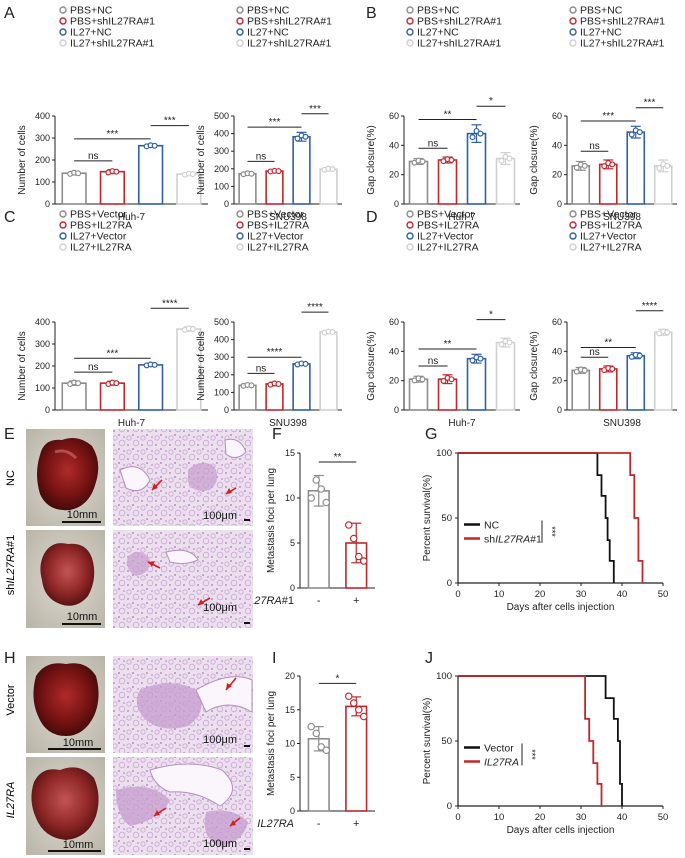 Image resolution: width=685 pixels, height=858 pixels. What do you see at coordinates (129, 755) in the screenshot?
I see `panel-h-images: Vector IL27RA 10mm 100μm 10mm 100μm` at bounding box center [129, 755].